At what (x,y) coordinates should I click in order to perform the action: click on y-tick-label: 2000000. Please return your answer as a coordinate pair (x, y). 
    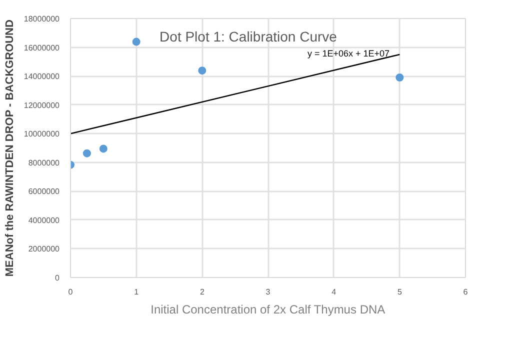
    Looking at the image, I should click on (44, 249).